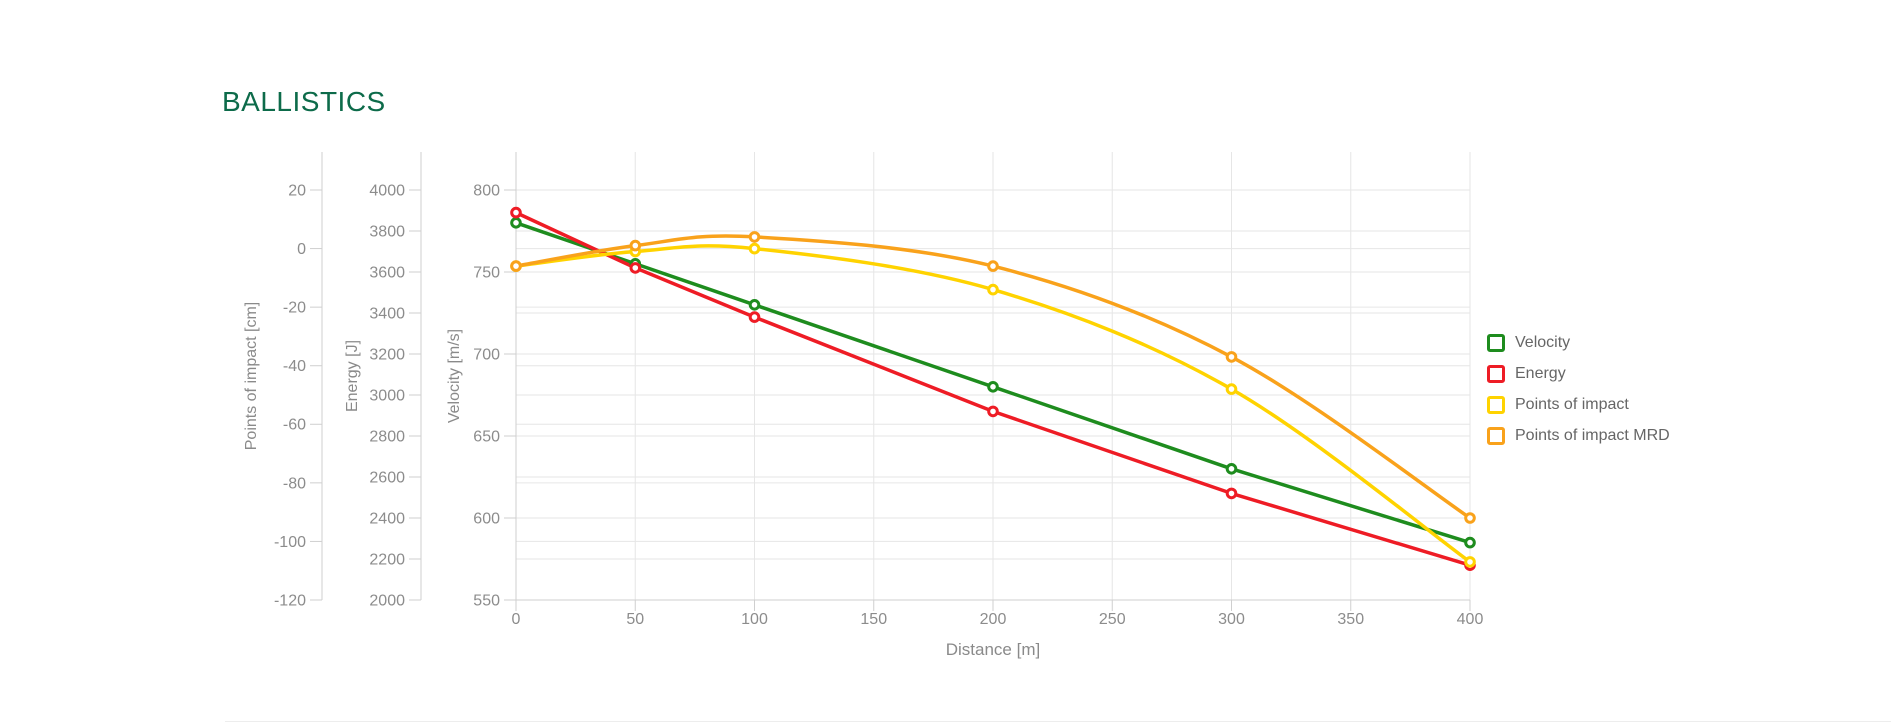 The image size is (1891, 723). Describe the element at coordinates (516, 619) in the screenshot. I see `x-tick-label: 0` at that location.